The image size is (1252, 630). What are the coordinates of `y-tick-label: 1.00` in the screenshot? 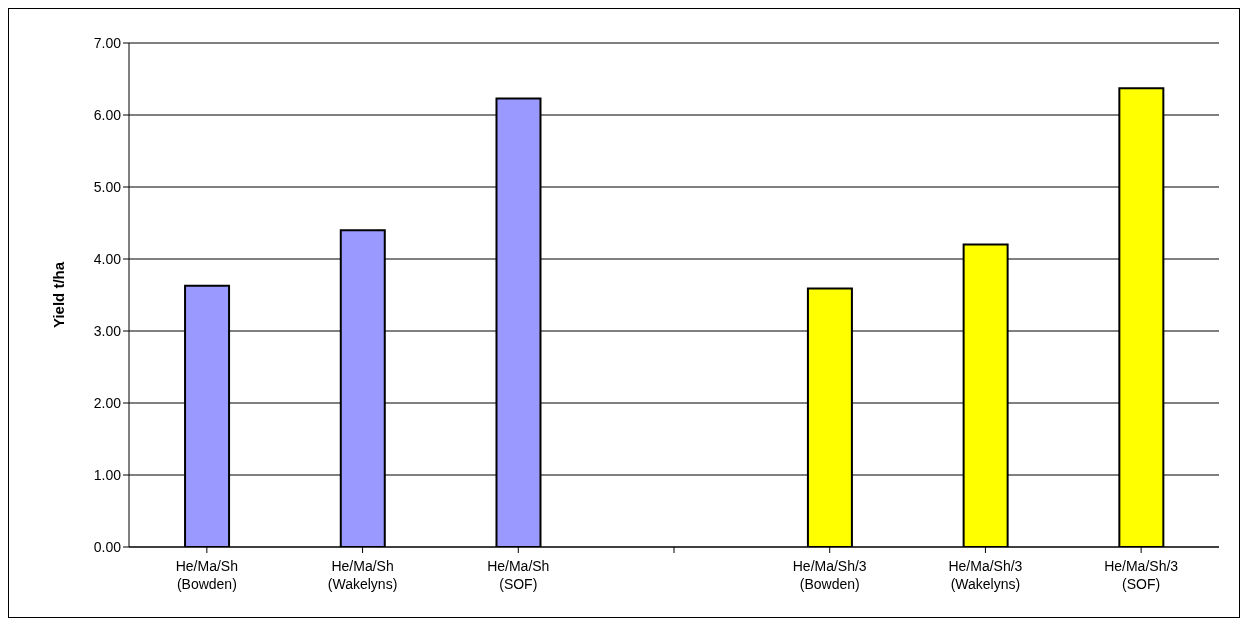 It's located at (107, 474).